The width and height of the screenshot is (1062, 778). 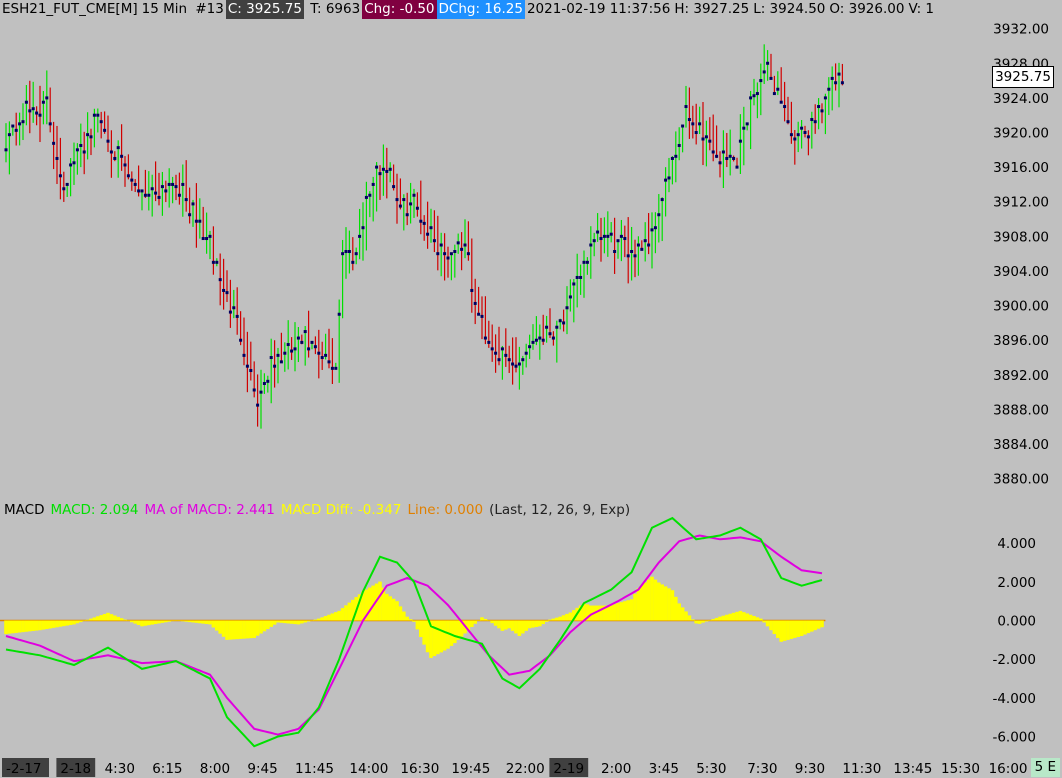 I want to click on interval-label: 15 Min, so click(x=164, y=9).